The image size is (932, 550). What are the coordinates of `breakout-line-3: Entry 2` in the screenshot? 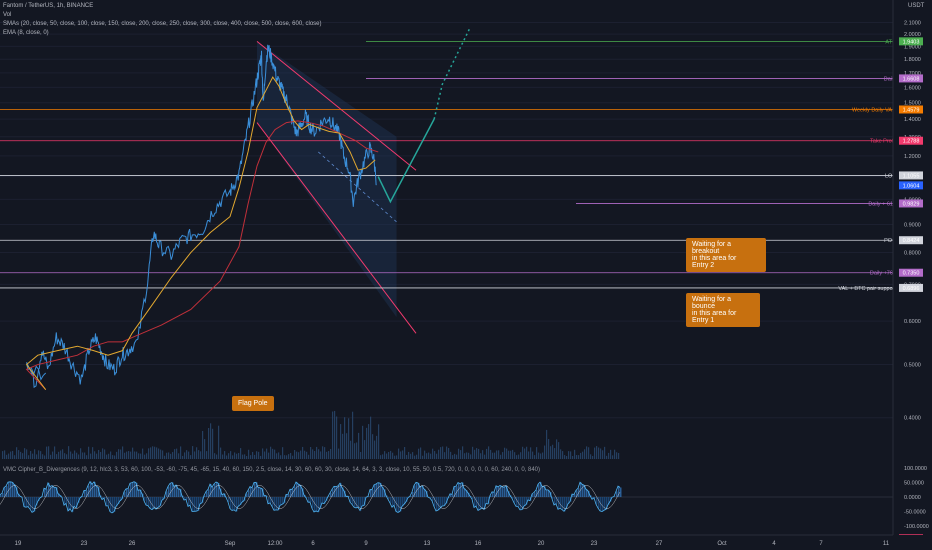 It's located at (703, 265).